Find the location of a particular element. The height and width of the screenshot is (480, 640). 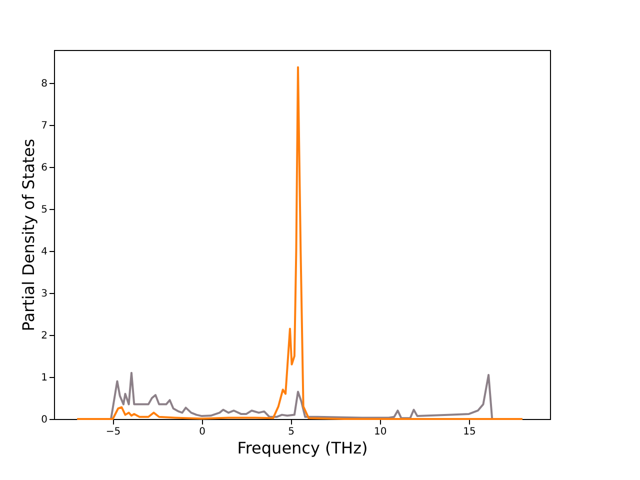

x-tick-label: 15 is located at coordinates (469, 432).